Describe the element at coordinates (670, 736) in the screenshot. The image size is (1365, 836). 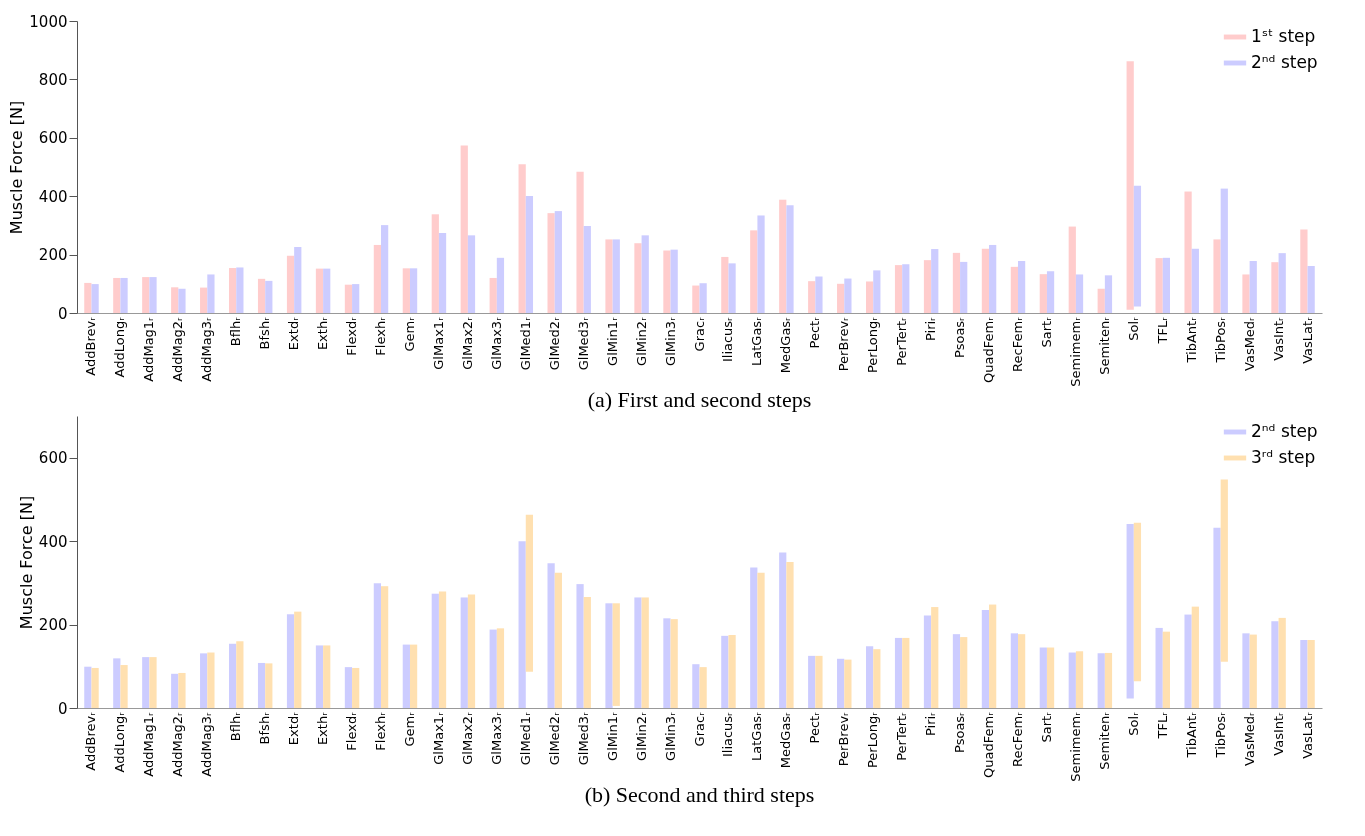
I see `x-tick-label: GlMin3ᵣ` at that location.